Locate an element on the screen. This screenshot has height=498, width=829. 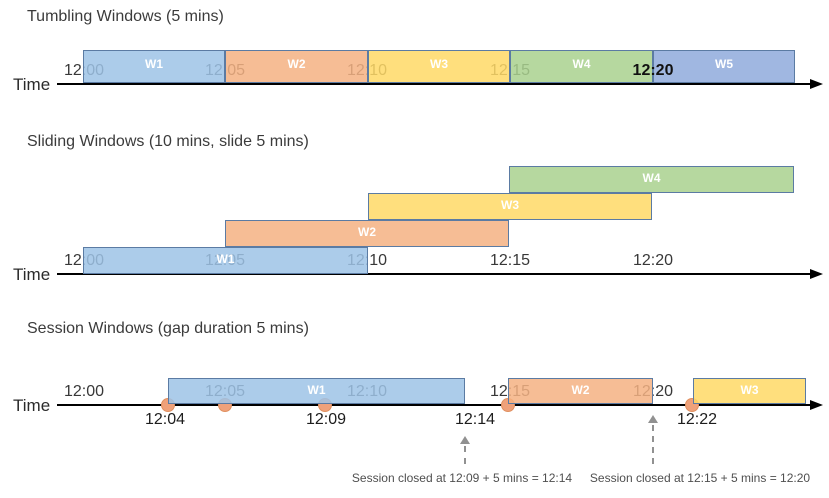
window-box-w5 is located at coordinates (724, 66).